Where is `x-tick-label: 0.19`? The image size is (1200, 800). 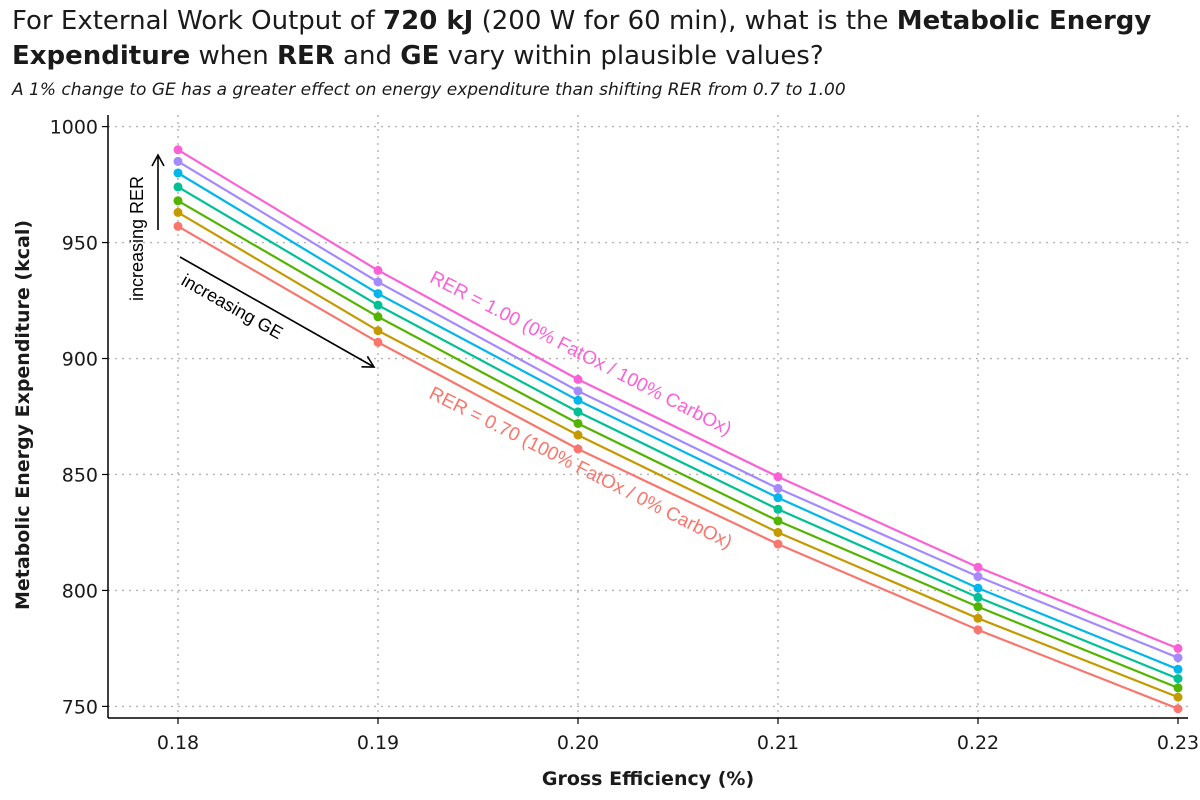 x-tick-label: 0.19 is located at coordinates (378, 743).